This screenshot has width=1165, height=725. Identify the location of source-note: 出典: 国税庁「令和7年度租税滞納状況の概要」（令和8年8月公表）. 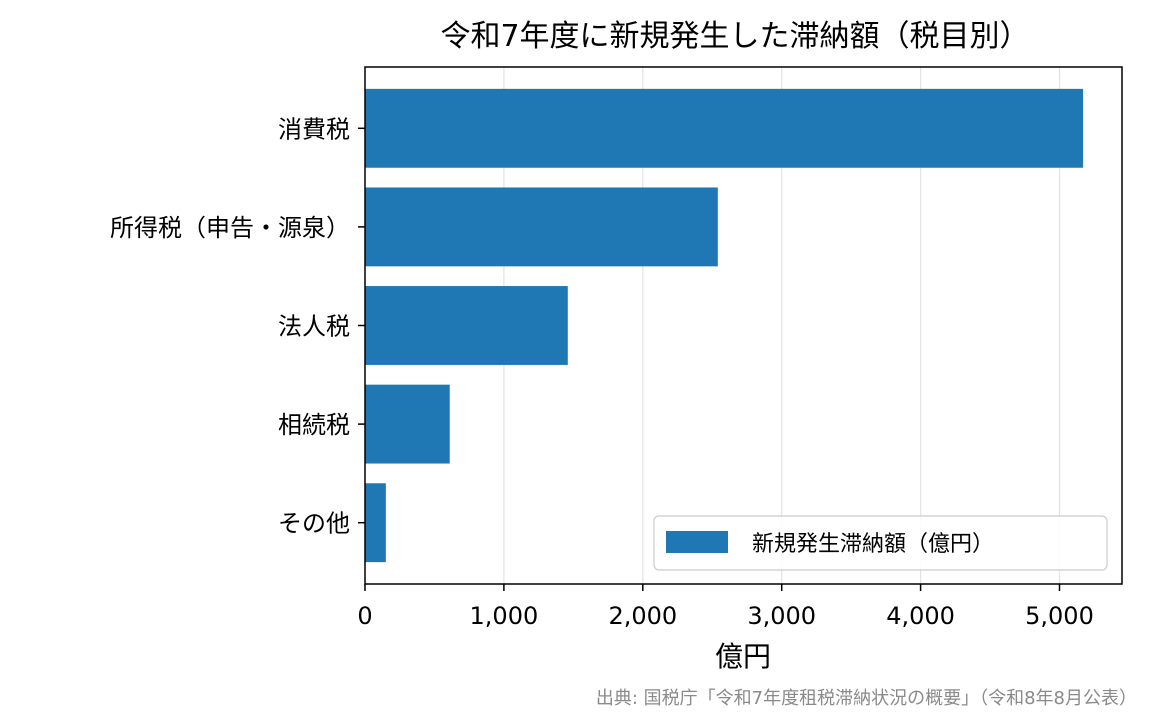
(866, 698).